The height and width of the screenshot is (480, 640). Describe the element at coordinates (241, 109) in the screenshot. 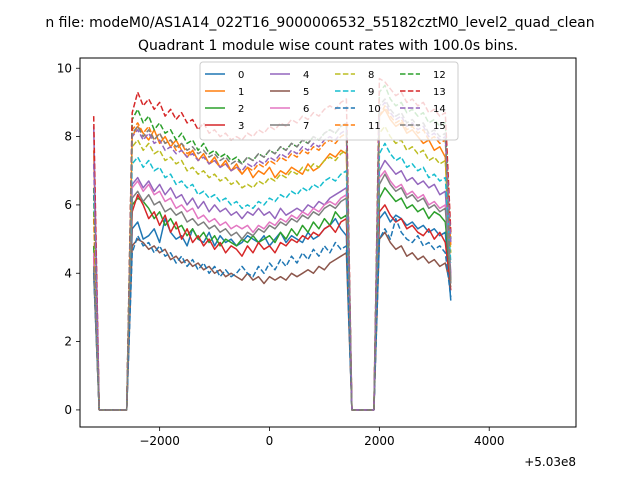

I see `legend-label-2: 2` at that location.